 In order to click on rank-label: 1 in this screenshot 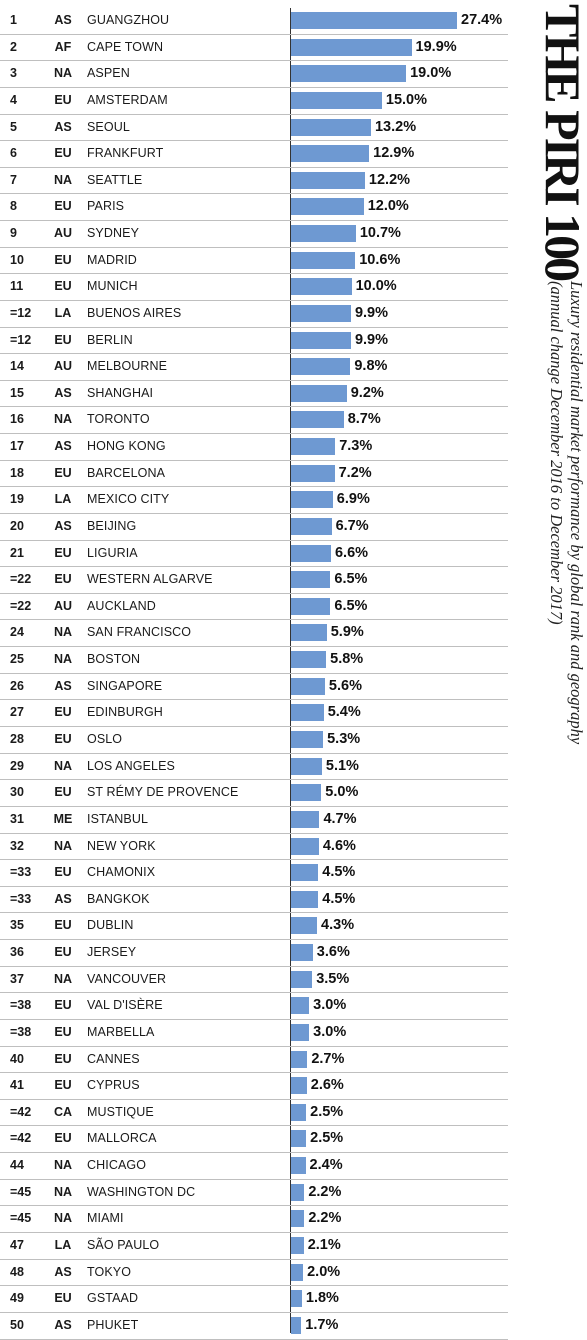, I will do `click(13, 20)`.